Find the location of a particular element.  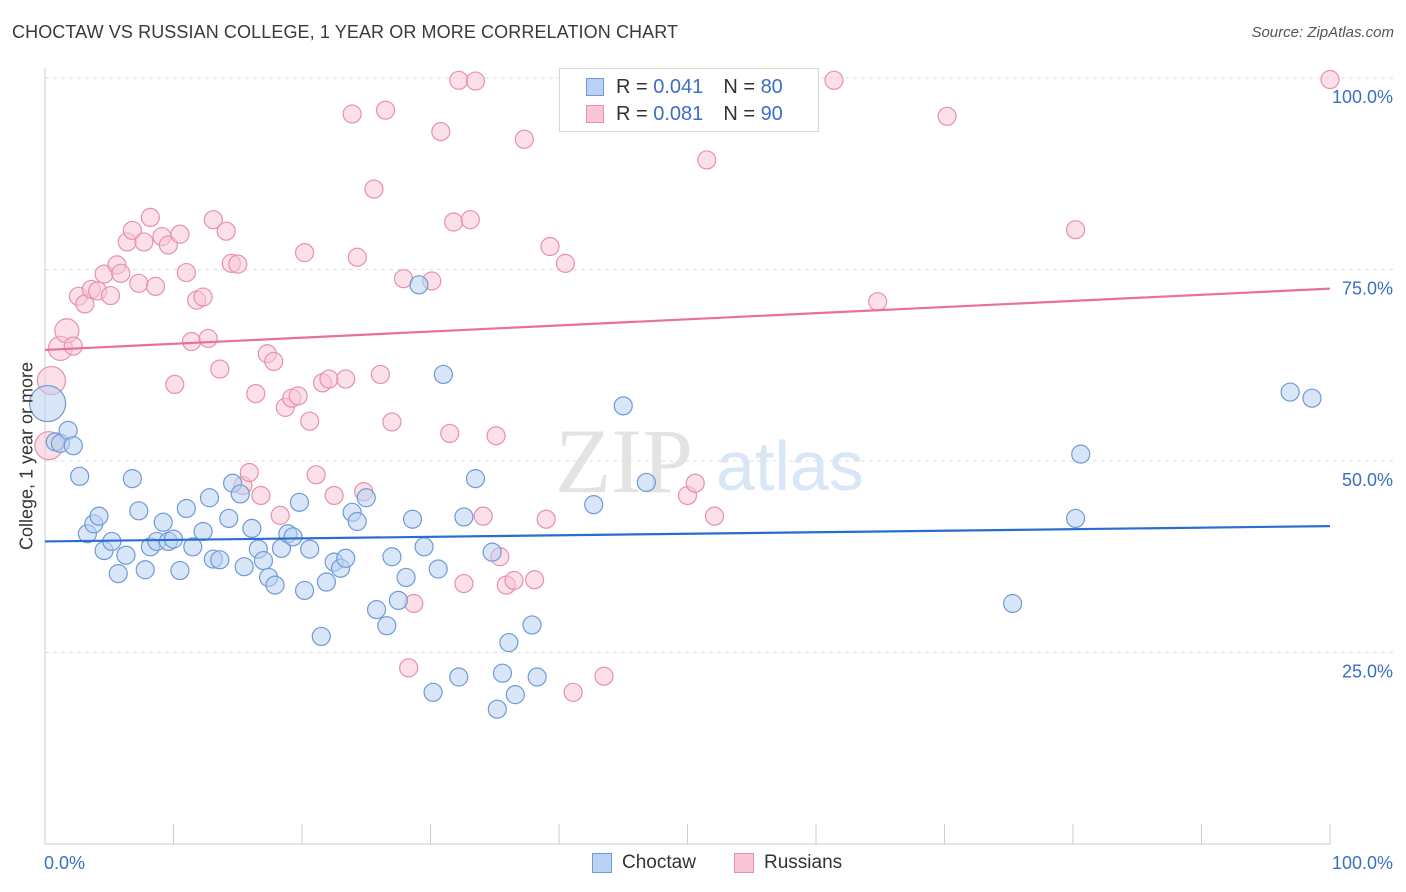

legend-n-label: N = is located at coordinates (739, 86).